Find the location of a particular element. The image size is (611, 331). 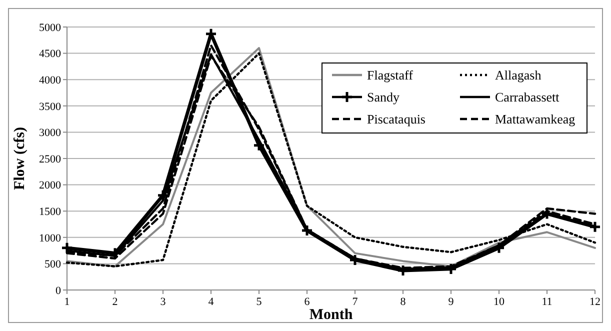

x-tick-label: 7 is located at coordinates (355, 302).